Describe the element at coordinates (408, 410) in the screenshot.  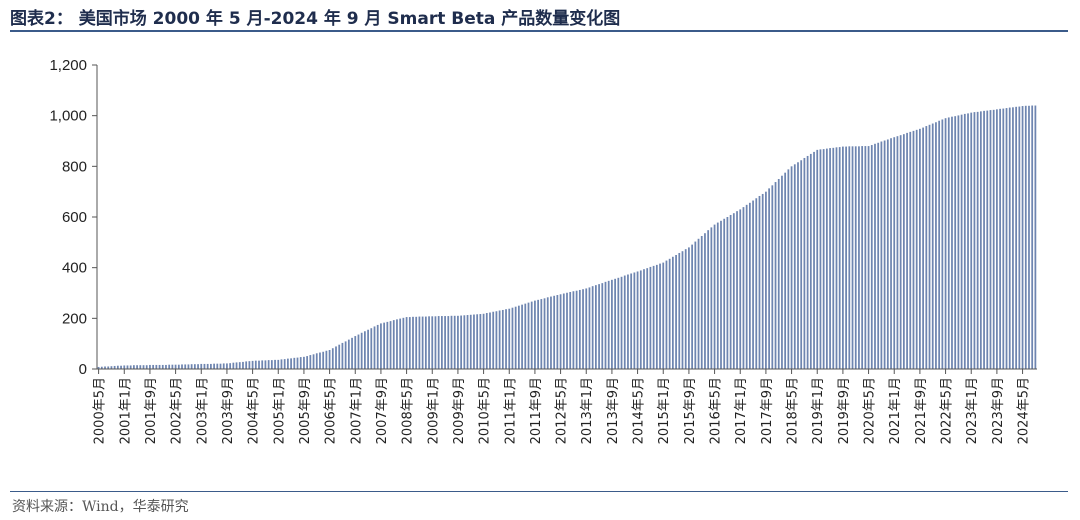
I see `x-tick-label: 2008年5月` at that location.